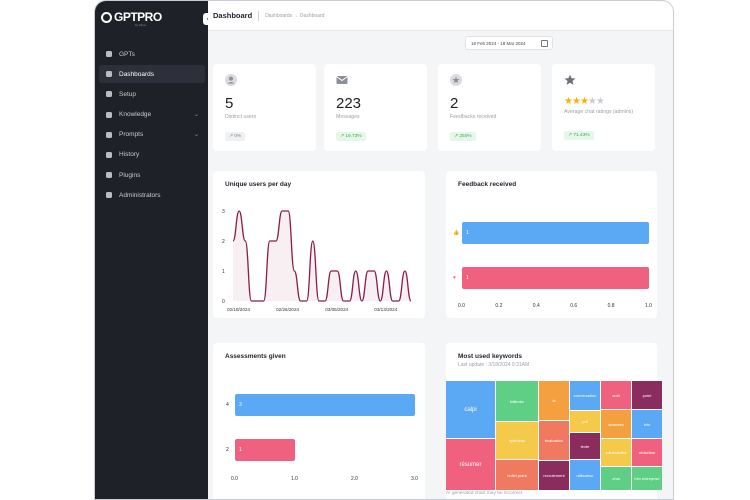  What do you see at coordinates (489, 107) in the screenshot?
I see `stat-card-feedbacks: 2 Feedbacks received ↗ 250%` at bounding box center [489, 107].